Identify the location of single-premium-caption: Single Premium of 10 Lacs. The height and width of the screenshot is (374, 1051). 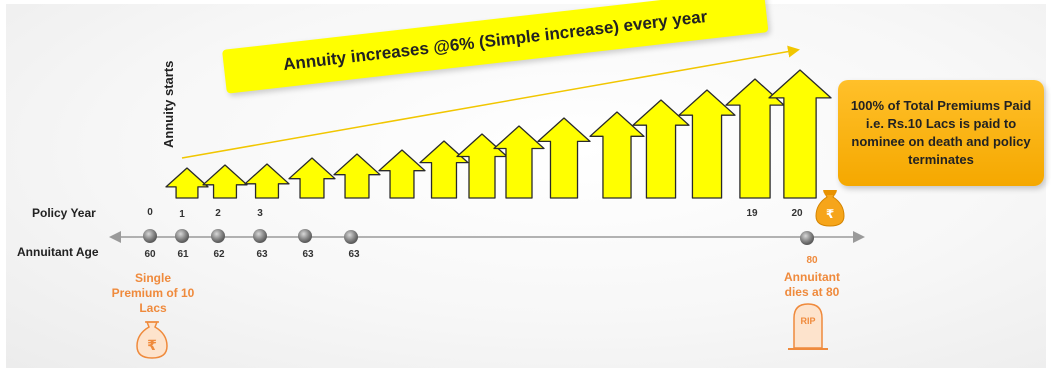
(153, 293).